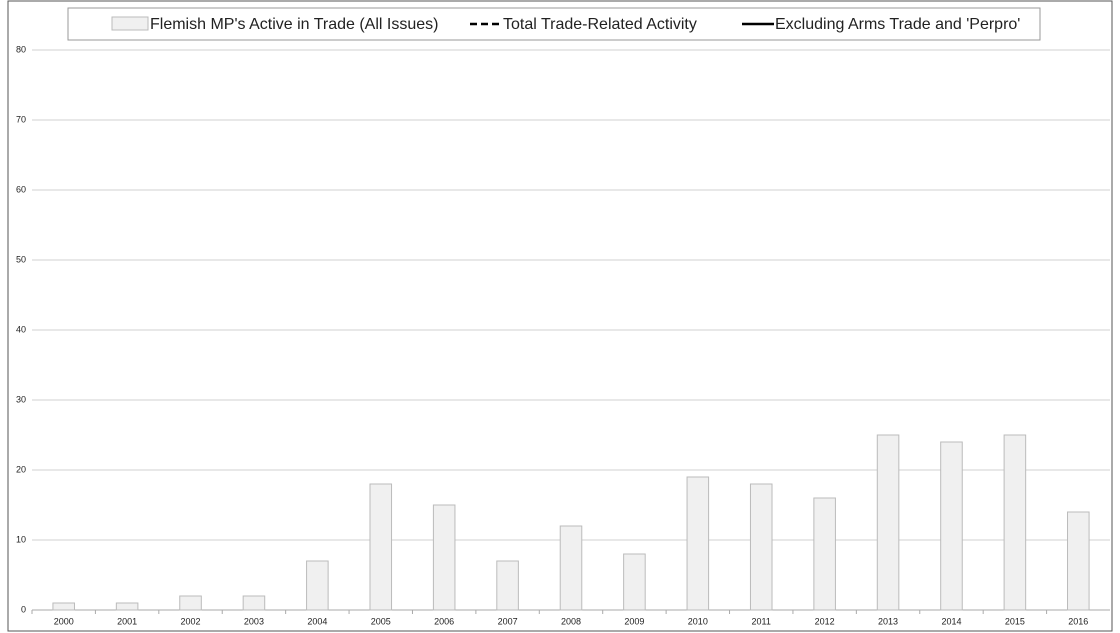  I want to click on legend-label: Total Trade-Related Activity, so click(600, 24).